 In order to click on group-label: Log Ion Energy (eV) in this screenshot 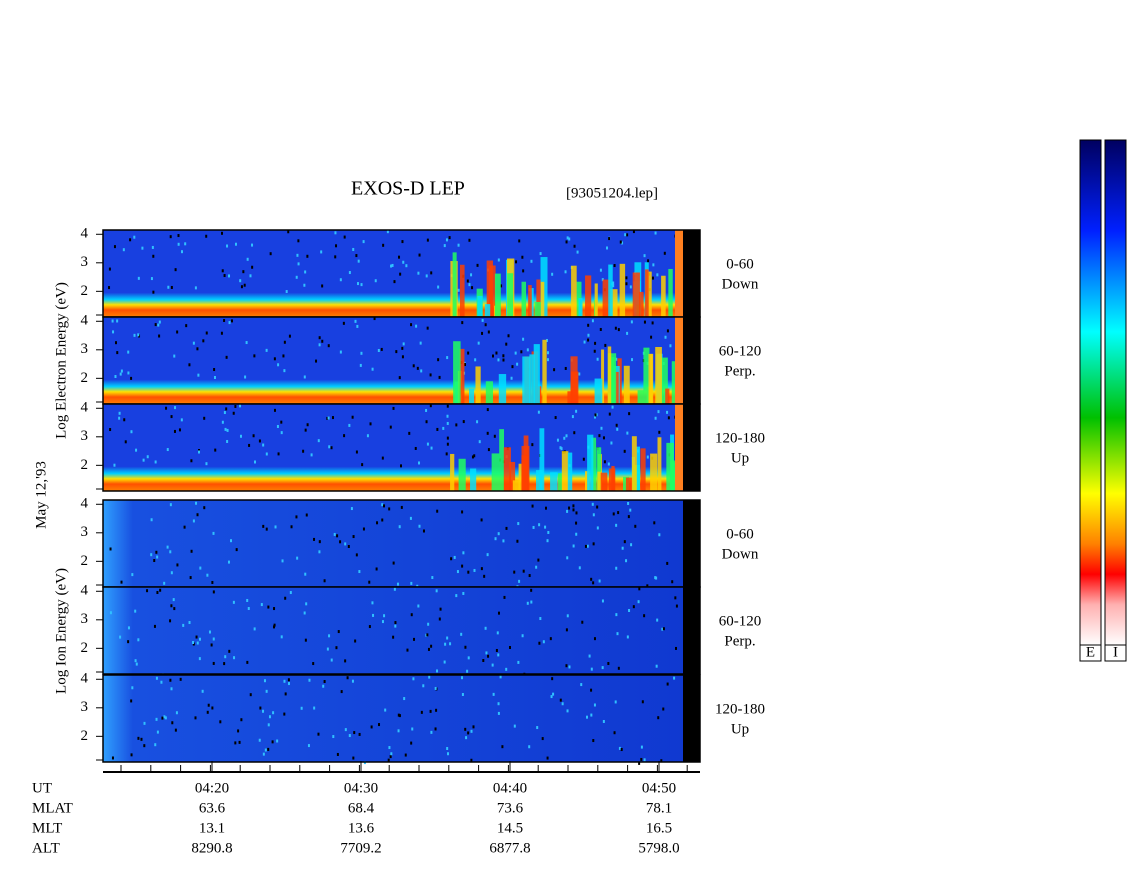, I will do `click(61, 631)`.